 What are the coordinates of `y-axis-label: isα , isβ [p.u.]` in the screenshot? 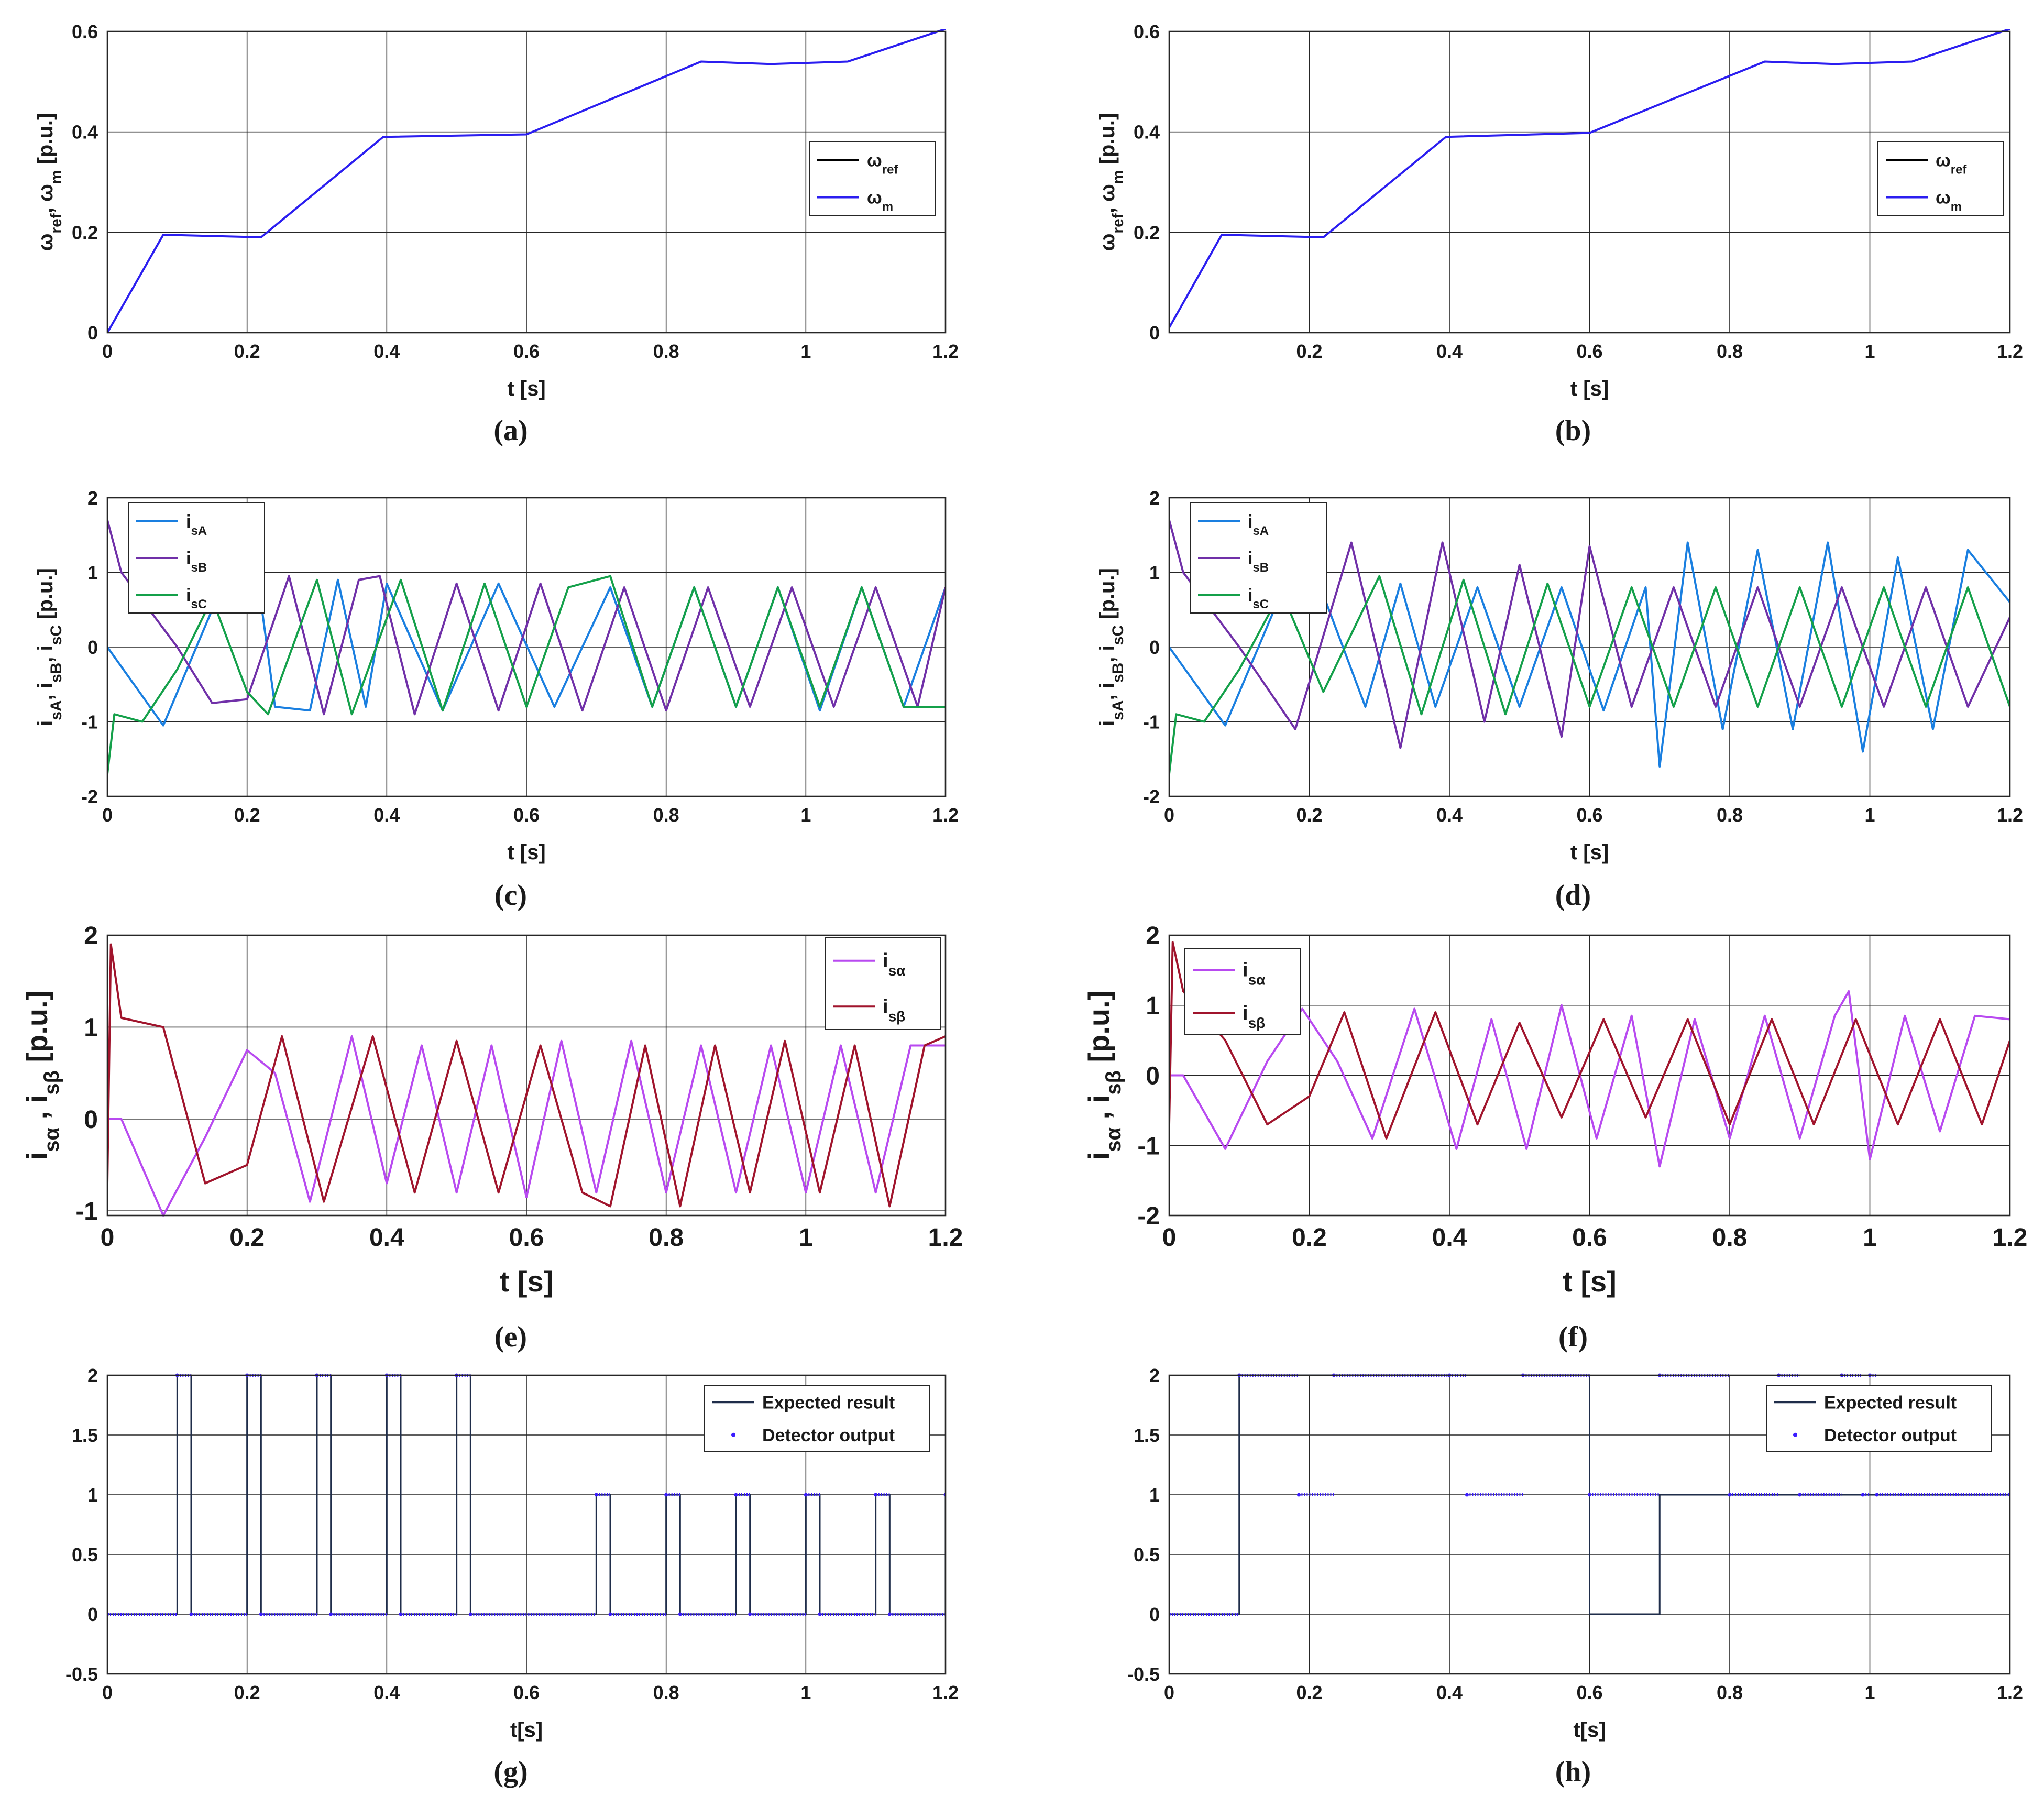 It's located at (1103, 1075).